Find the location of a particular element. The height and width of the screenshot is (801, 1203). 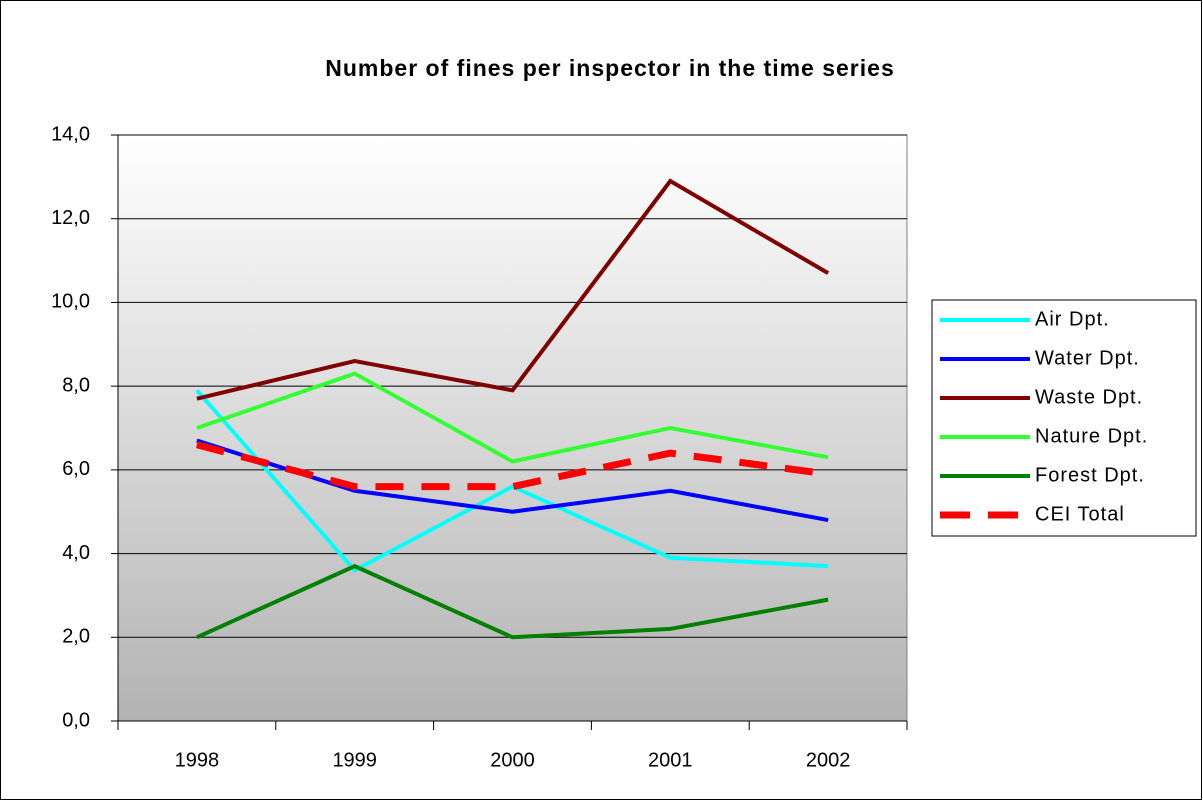

legend-label: Waste Dpt. is located at coordinates (1089, 397).